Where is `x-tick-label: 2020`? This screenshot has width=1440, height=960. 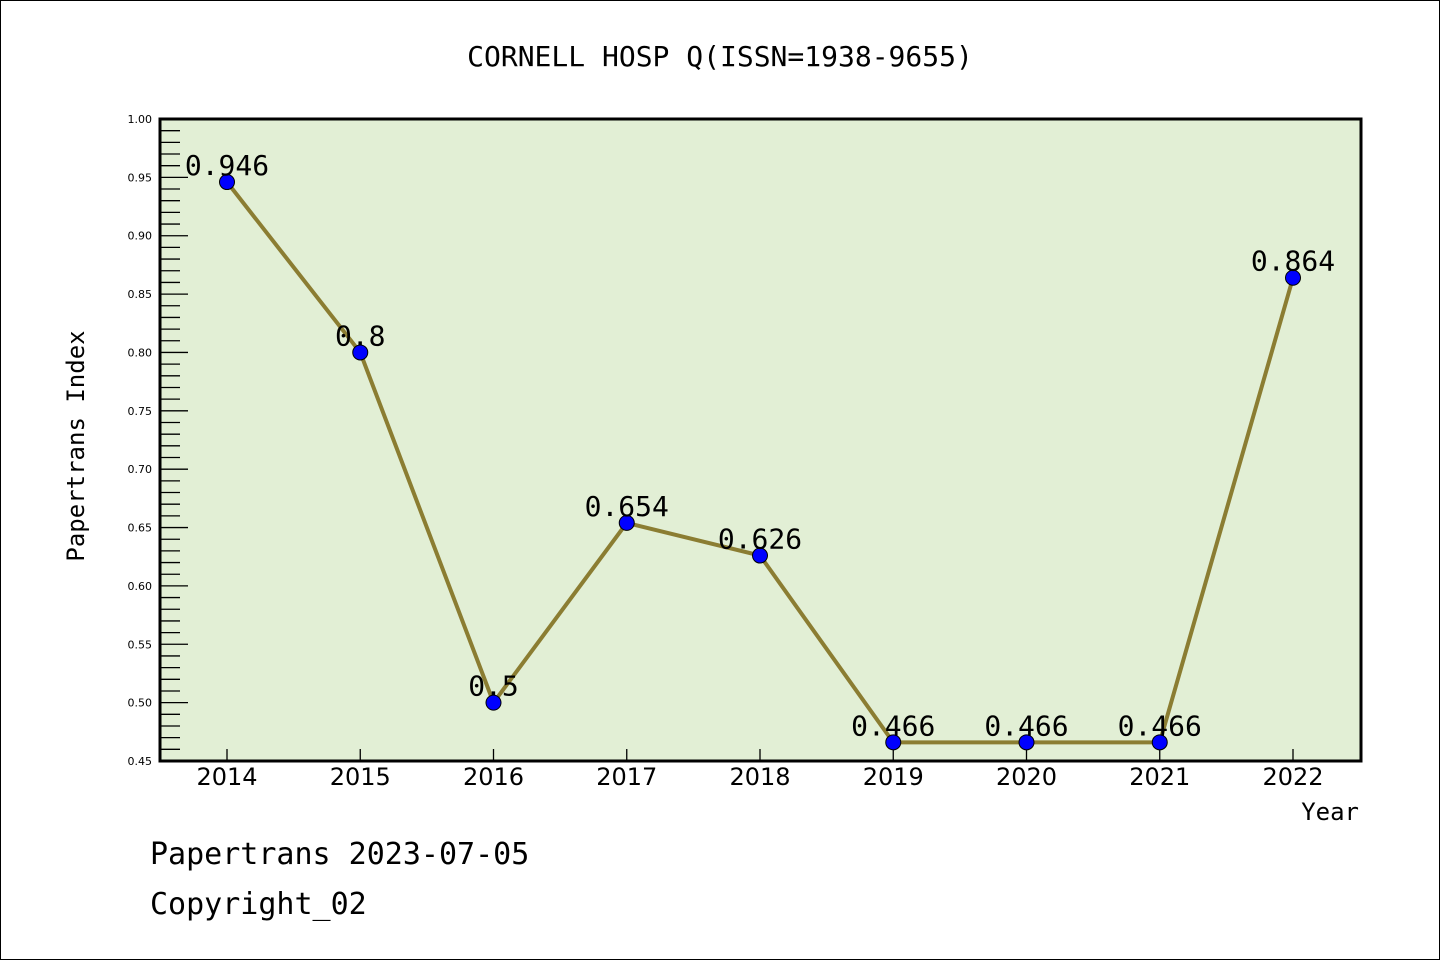 x-tick-label: 2020 is located at coordinates (1026, 777).